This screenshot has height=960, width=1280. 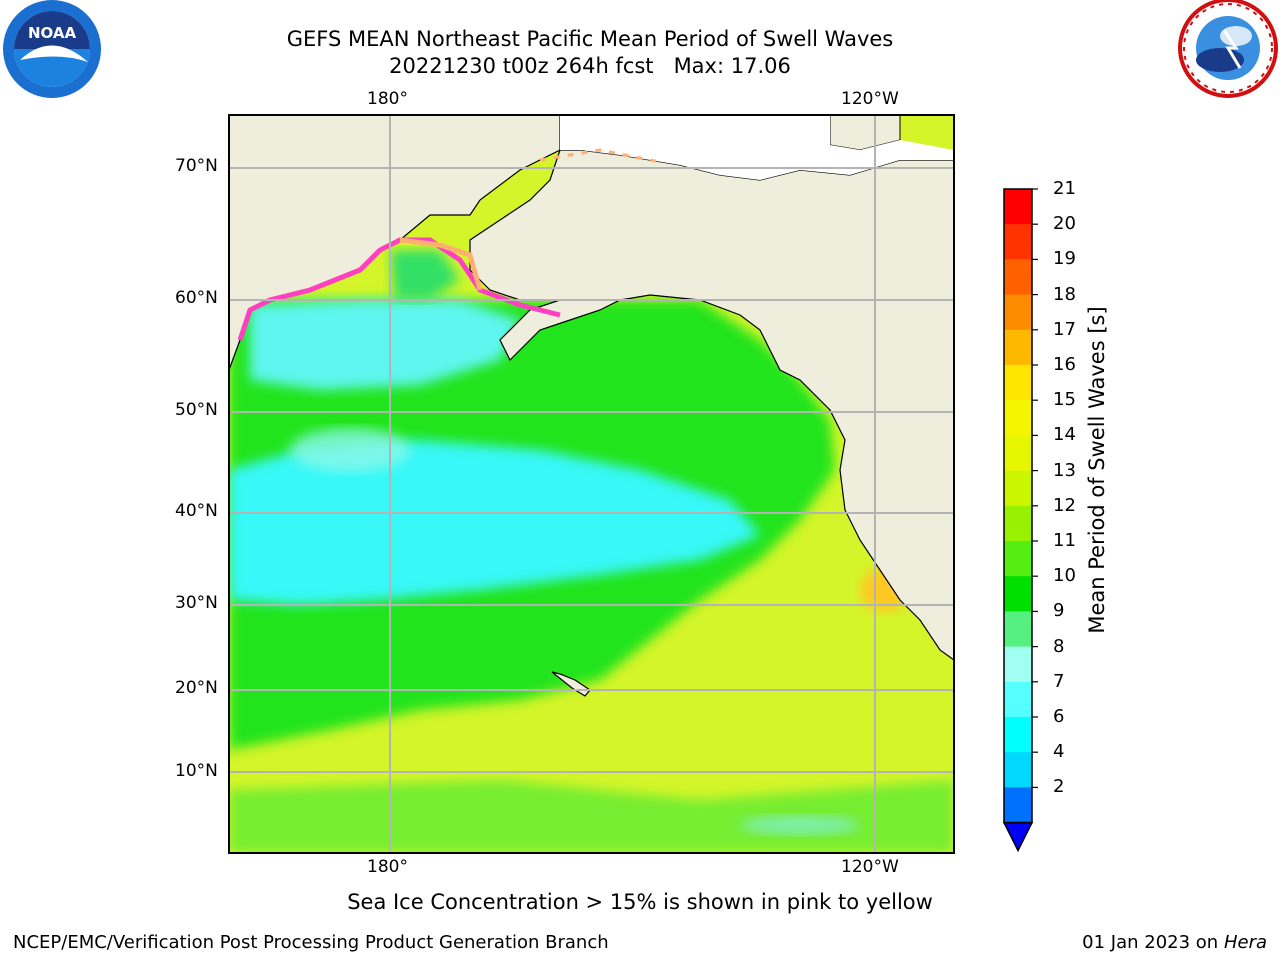 What do you see at coordinates (387, 99) in the screenshot?
I see `lon-label-top-180: 180°` at bounding box center [387, 99].